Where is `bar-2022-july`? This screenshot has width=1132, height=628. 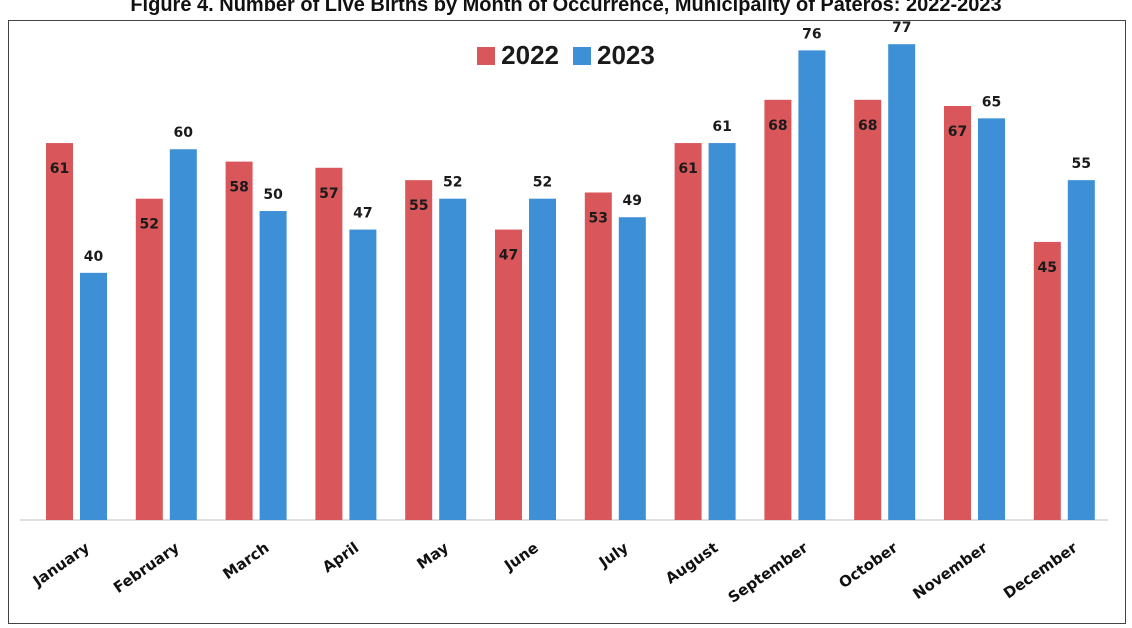 bar-2022-july is located at coordinates (598, 356).